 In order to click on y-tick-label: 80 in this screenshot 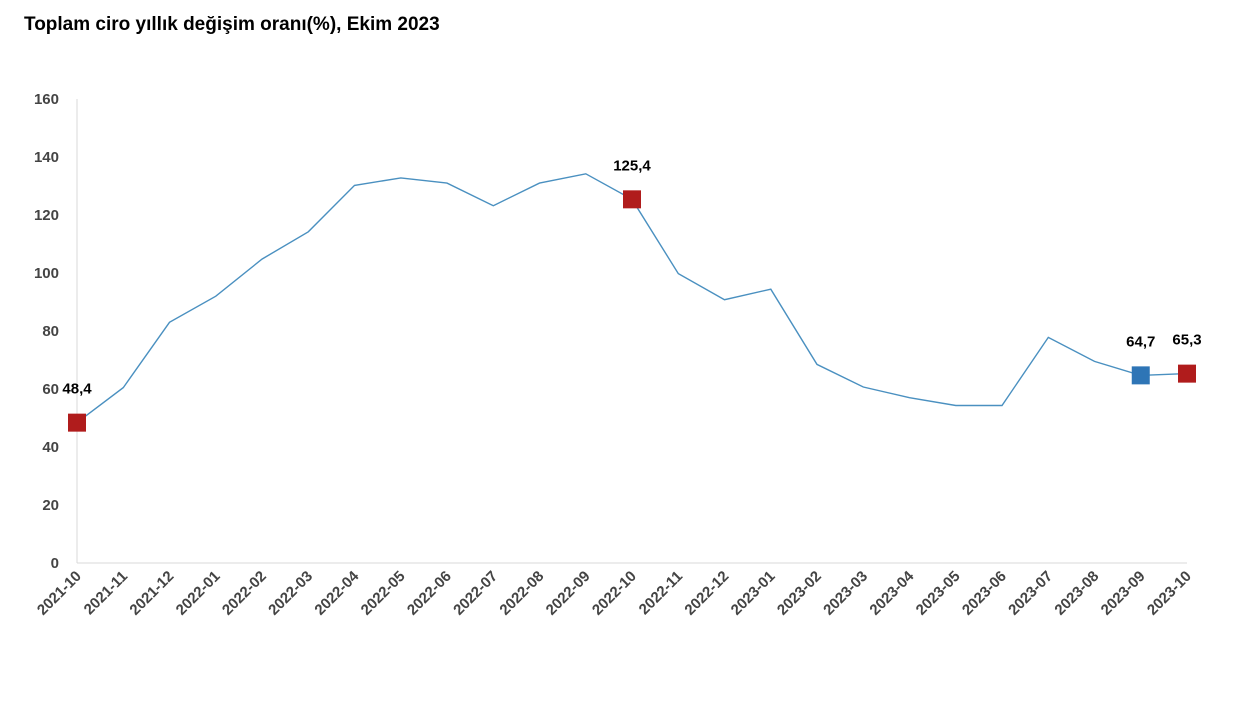, I will do `click(50, 331)`.